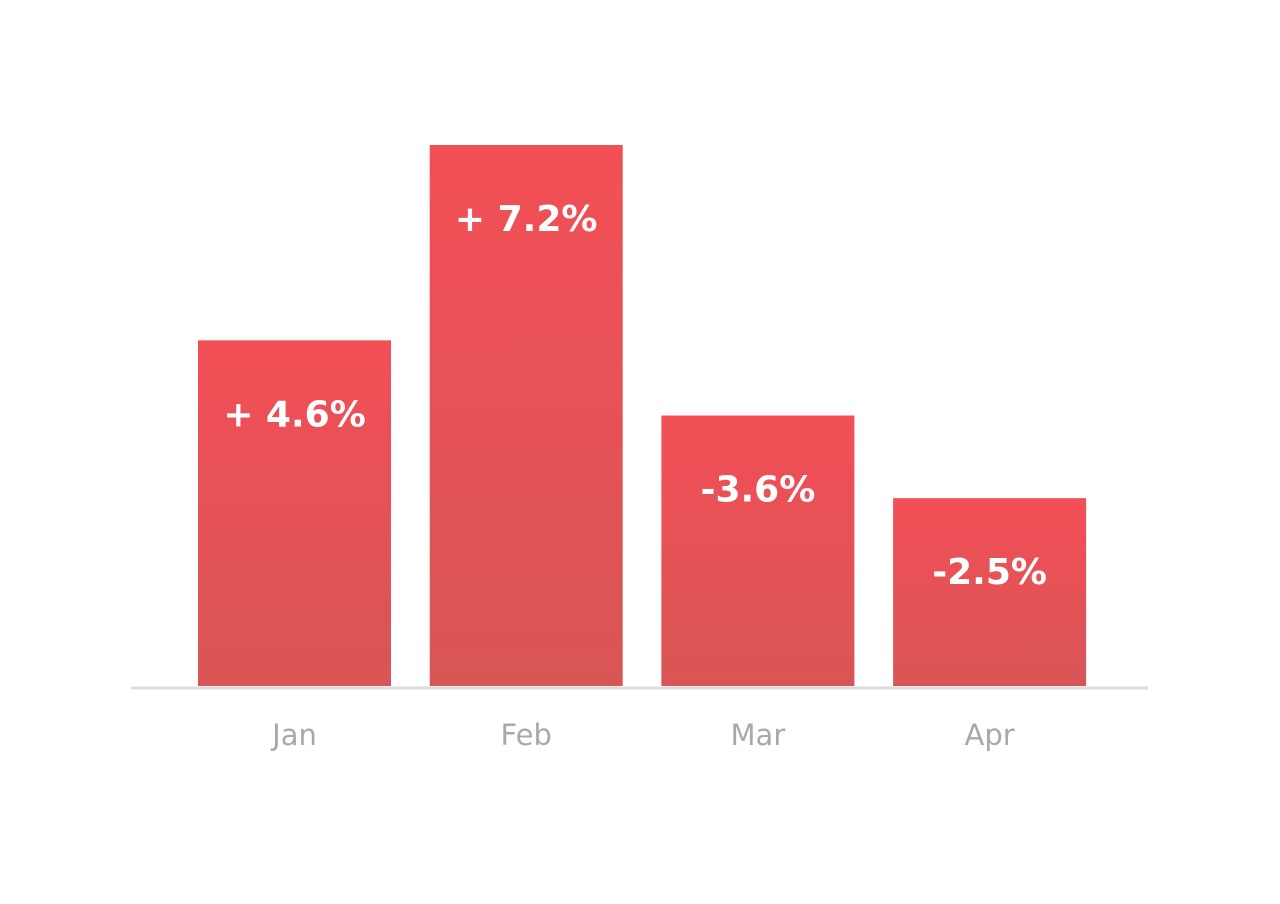  I want to click on value-label: -2.5%, so click(989, 572).